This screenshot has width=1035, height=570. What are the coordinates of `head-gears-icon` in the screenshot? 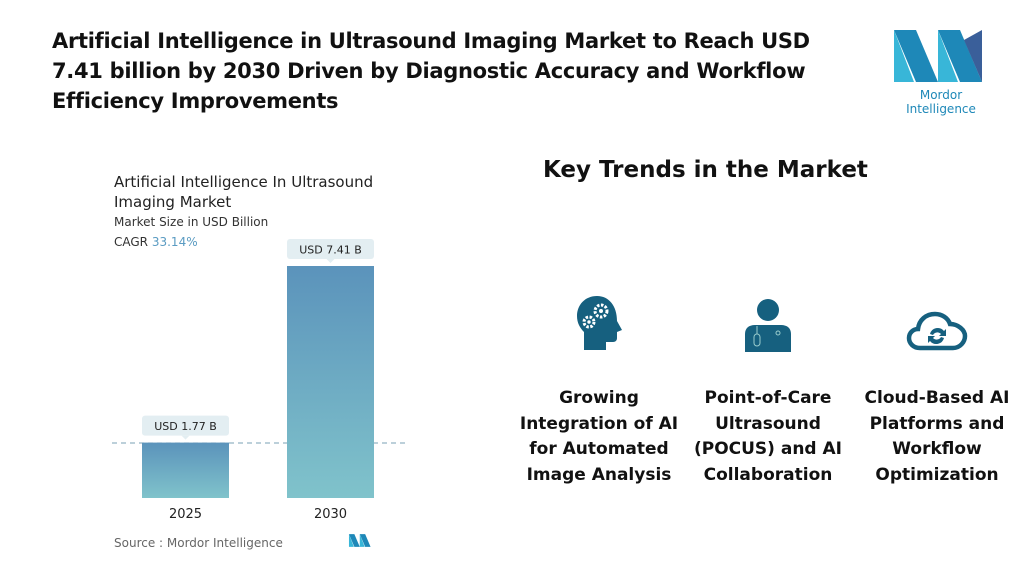 It's located at (599, 322).